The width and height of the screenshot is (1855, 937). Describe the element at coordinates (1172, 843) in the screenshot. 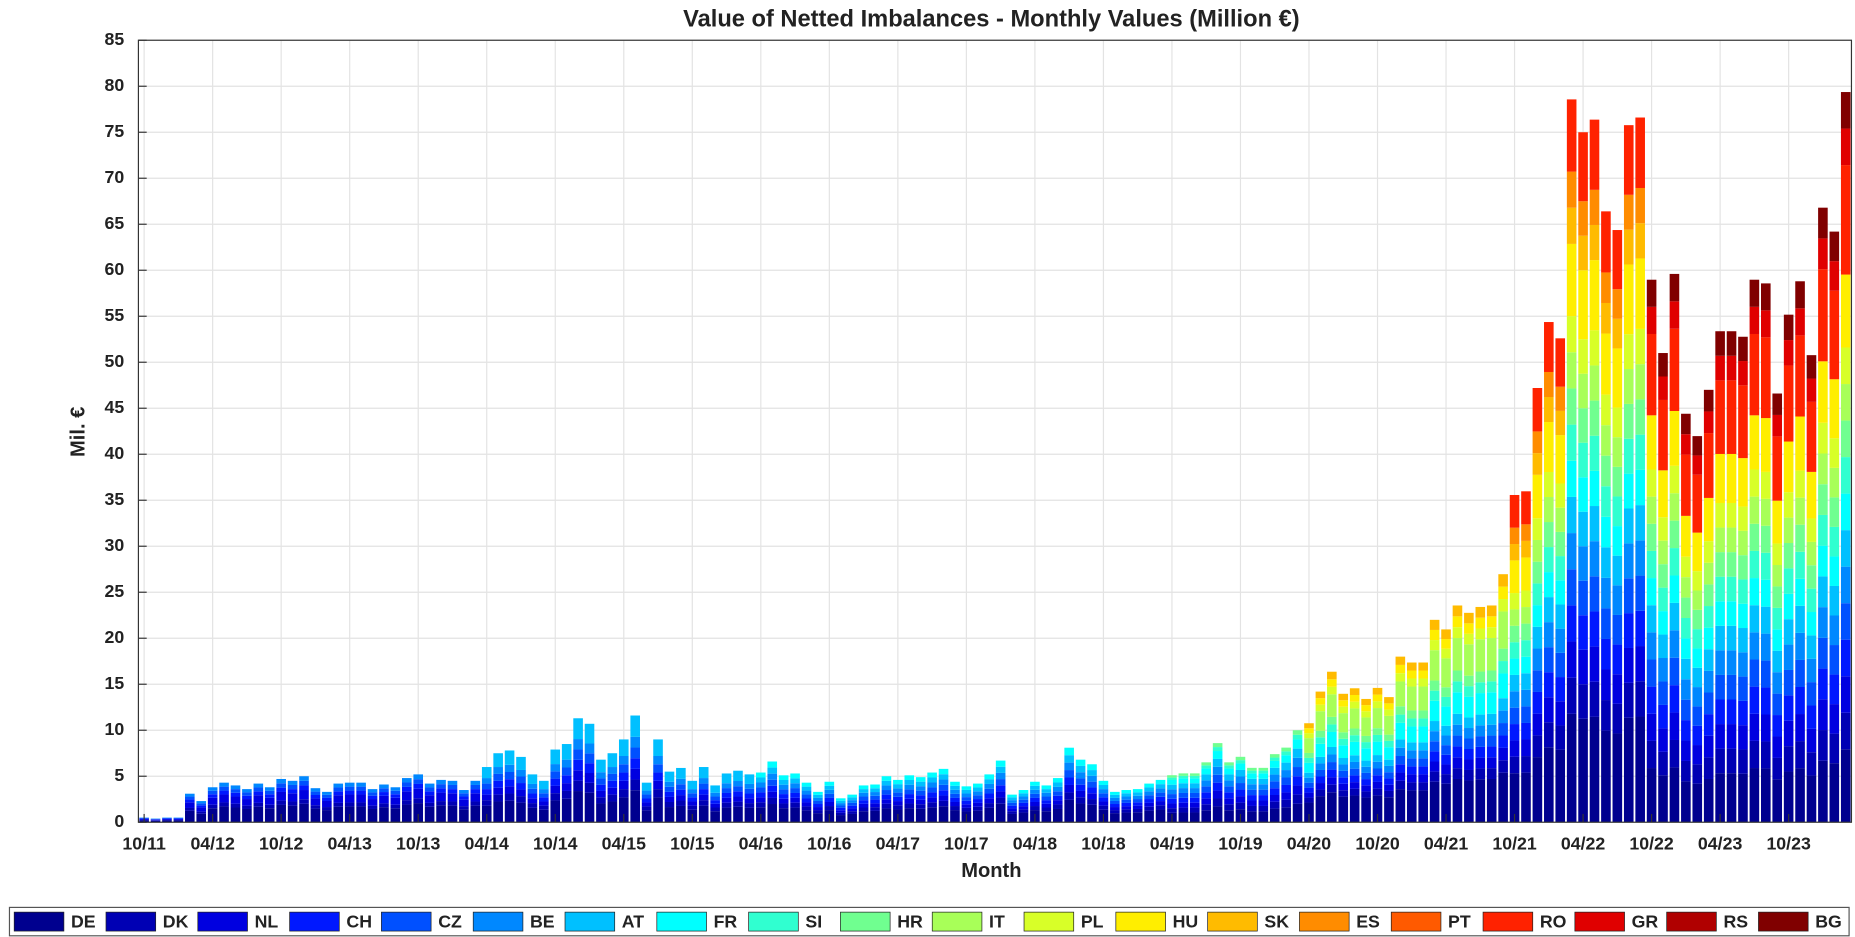

I see `x-tick-label: 04/19` at that location.